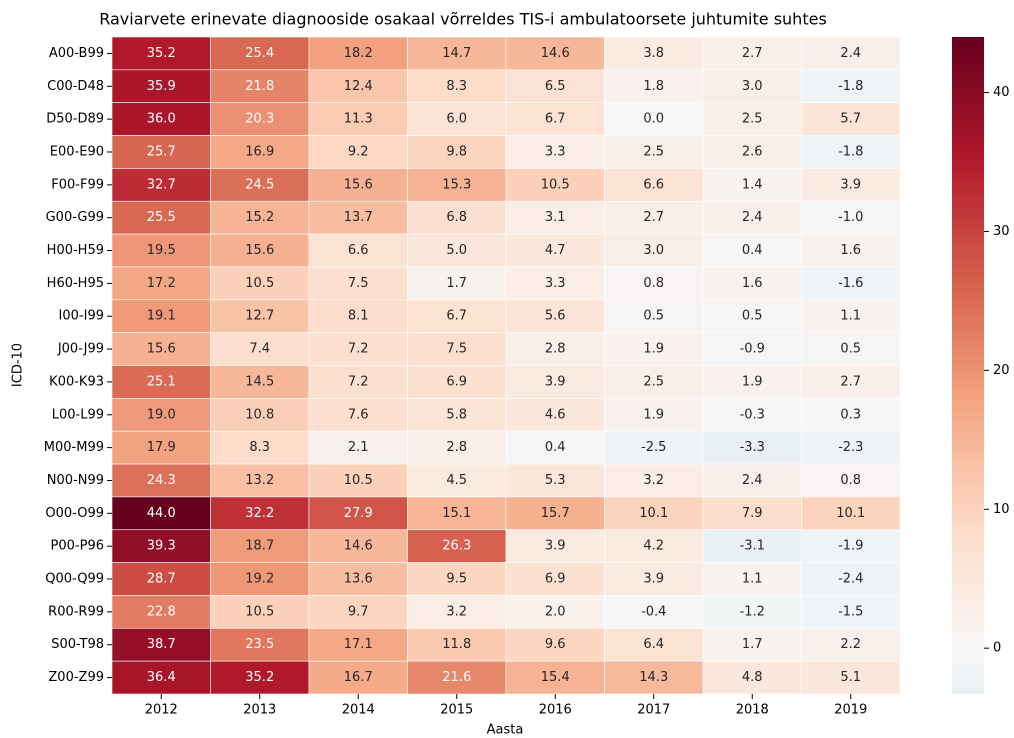 The width and height of the screenshot is (1014, 738). I want to click on cell-label: -1.8, so click(850, 151).